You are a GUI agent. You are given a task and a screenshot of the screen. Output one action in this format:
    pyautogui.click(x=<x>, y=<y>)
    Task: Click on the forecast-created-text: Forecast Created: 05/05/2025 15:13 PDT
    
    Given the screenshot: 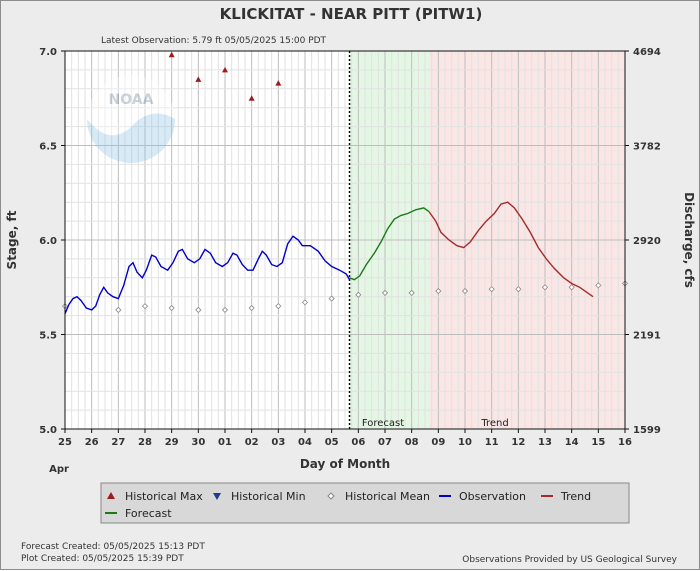 What is the action you would take?
    pyautogui.click(x=113, y=547)
    